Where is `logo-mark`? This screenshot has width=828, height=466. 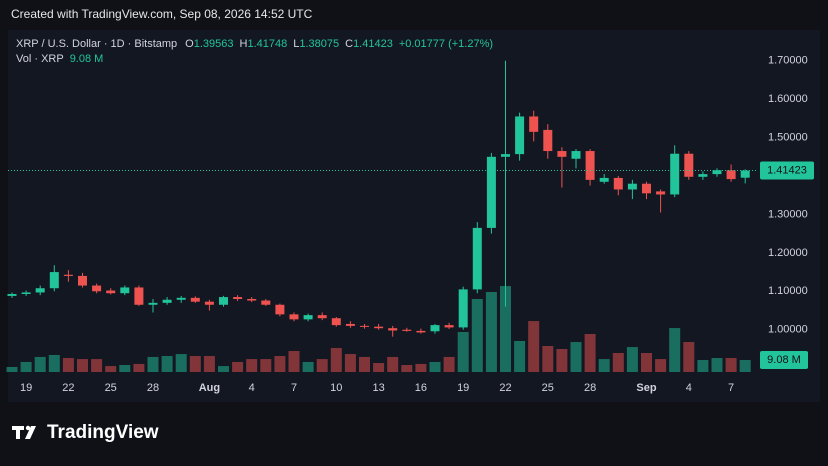
logo-mark is located at coordinates (18, 432).